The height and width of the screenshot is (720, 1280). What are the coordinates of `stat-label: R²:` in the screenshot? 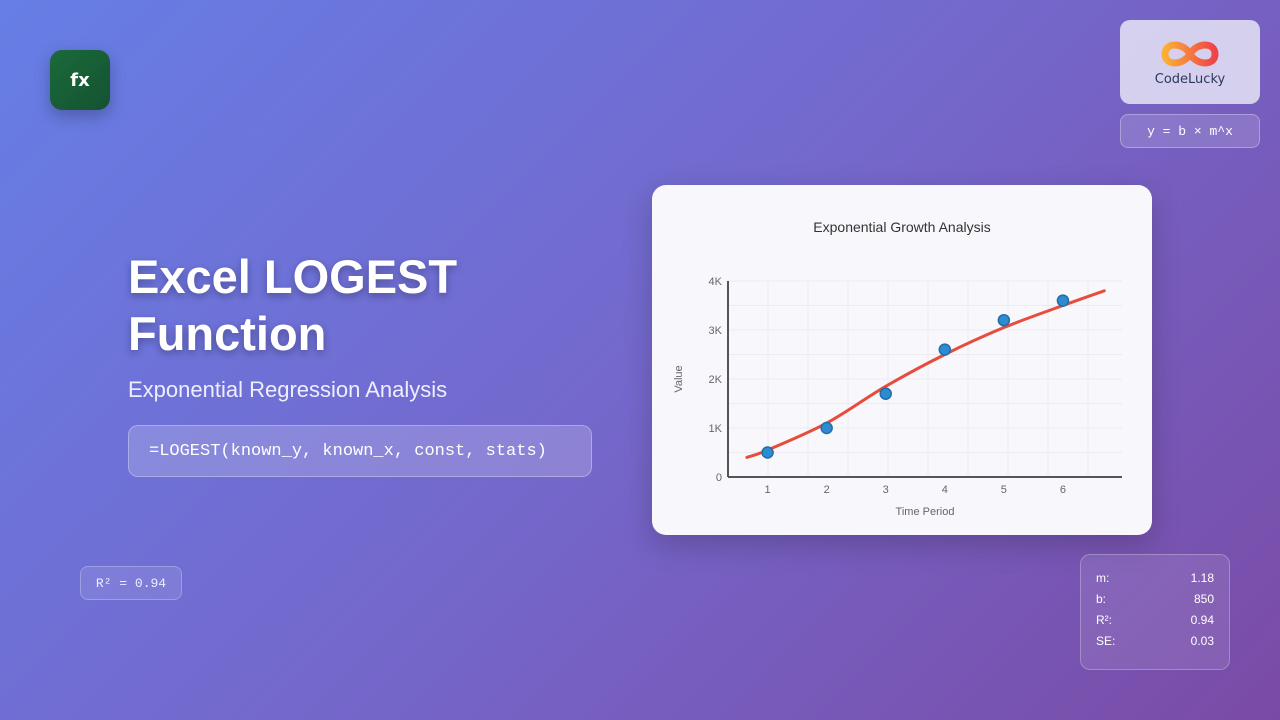 It's located at (1104, 620).